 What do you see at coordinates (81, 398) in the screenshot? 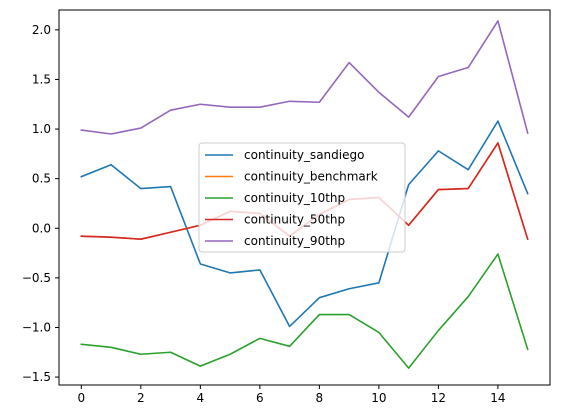
I see `x-tick-label: 0` at bounding box center [81, 398].